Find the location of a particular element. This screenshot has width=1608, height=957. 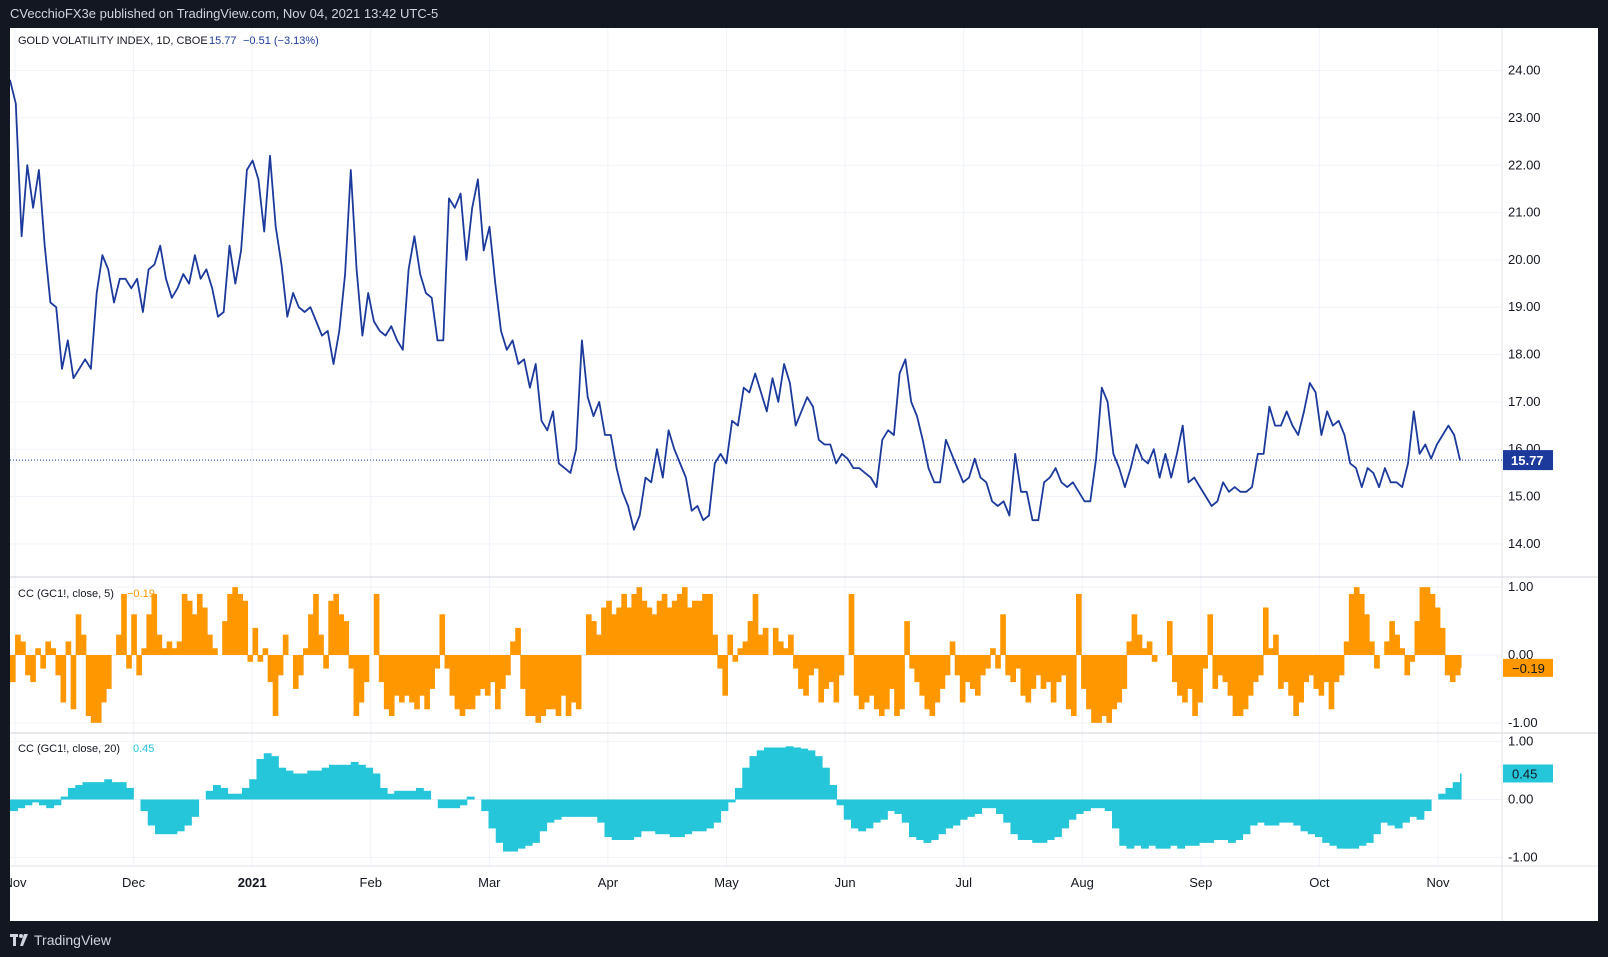

x-tick-label: May is located at coordinates (726, 882).